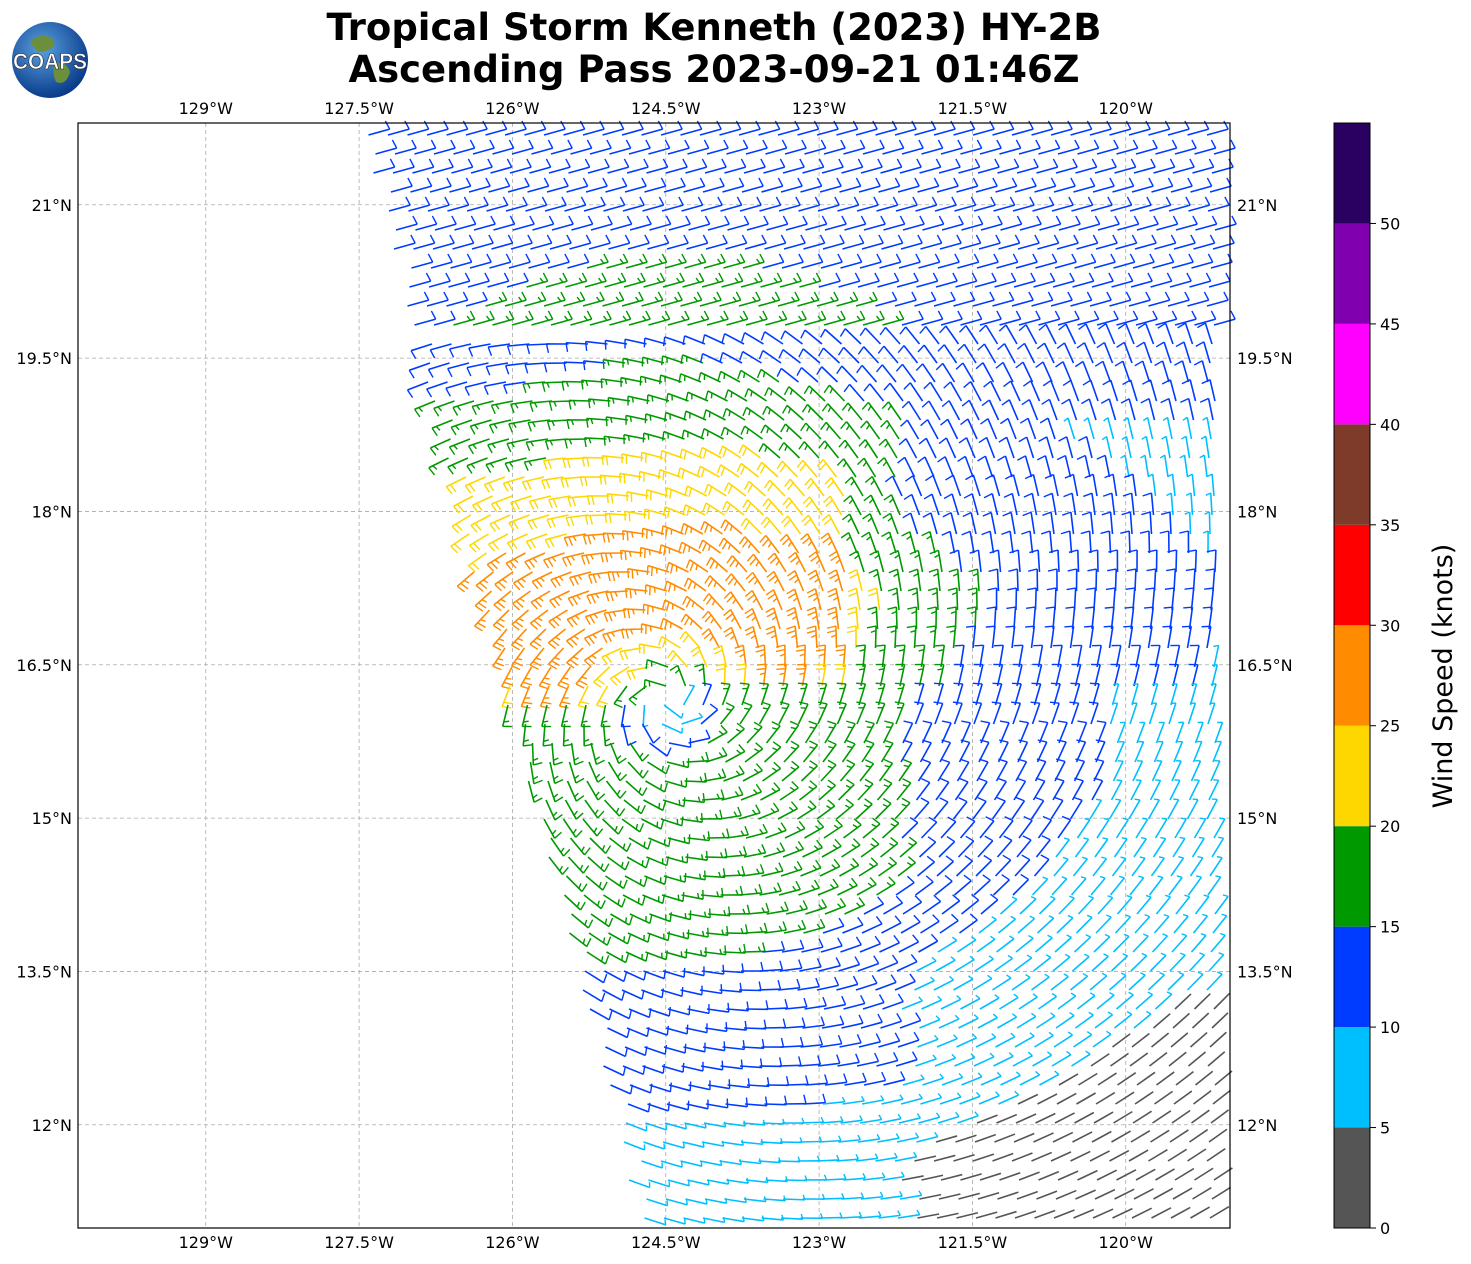 The width and height of the screenshot is (1471, 1264). What do you see at coordinates (819, 1242) in the screenshot?
I see `lon-tick-bottom: 123°W` at bounding box center [819, 1242].